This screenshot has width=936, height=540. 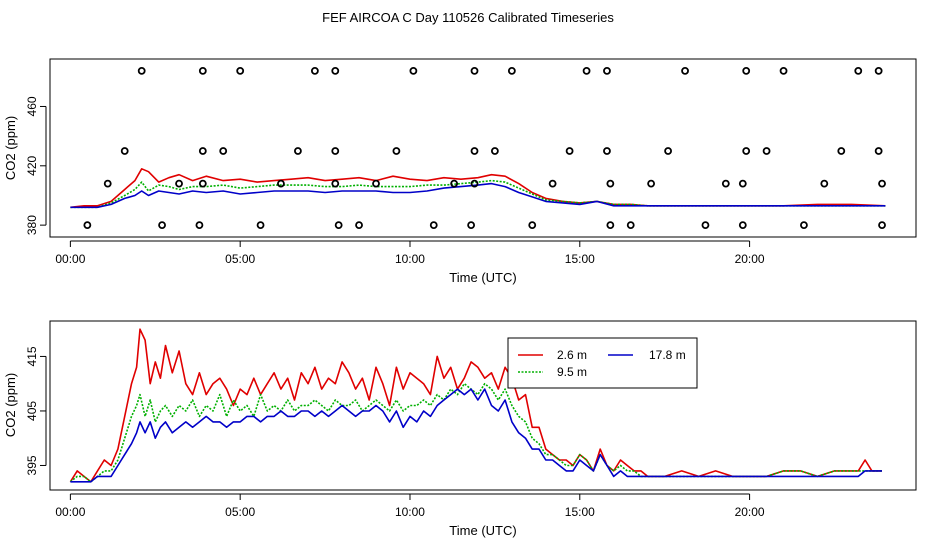 What do you see at coordinates (70, 512) in the screenshot?
I see `bottom-x-tick-label: 00:00` at bounding box center [70, 512].